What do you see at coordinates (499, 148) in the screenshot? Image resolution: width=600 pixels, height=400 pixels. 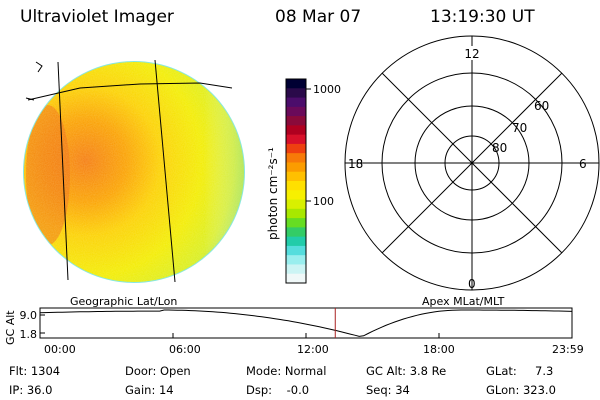 I see `mlat-label-80: 80` at bounding box center [499, 148].